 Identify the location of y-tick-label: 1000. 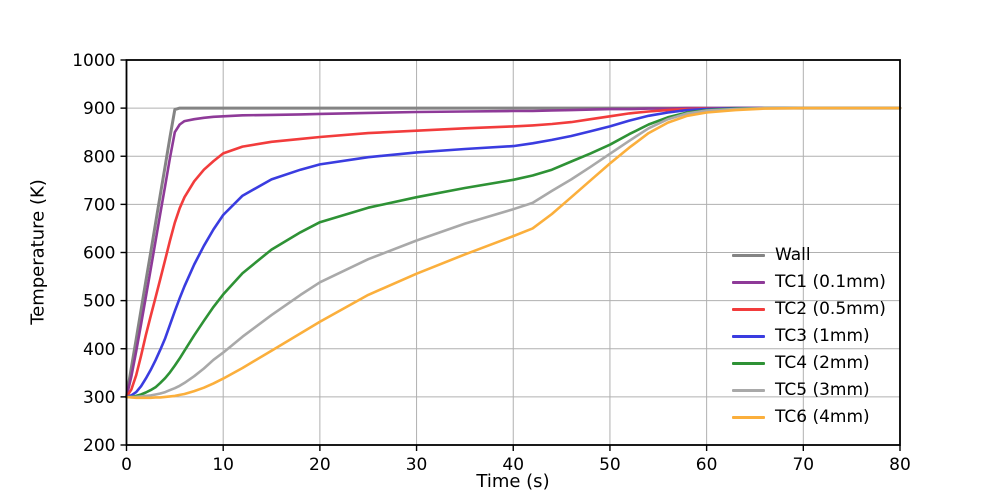
(93, 61).